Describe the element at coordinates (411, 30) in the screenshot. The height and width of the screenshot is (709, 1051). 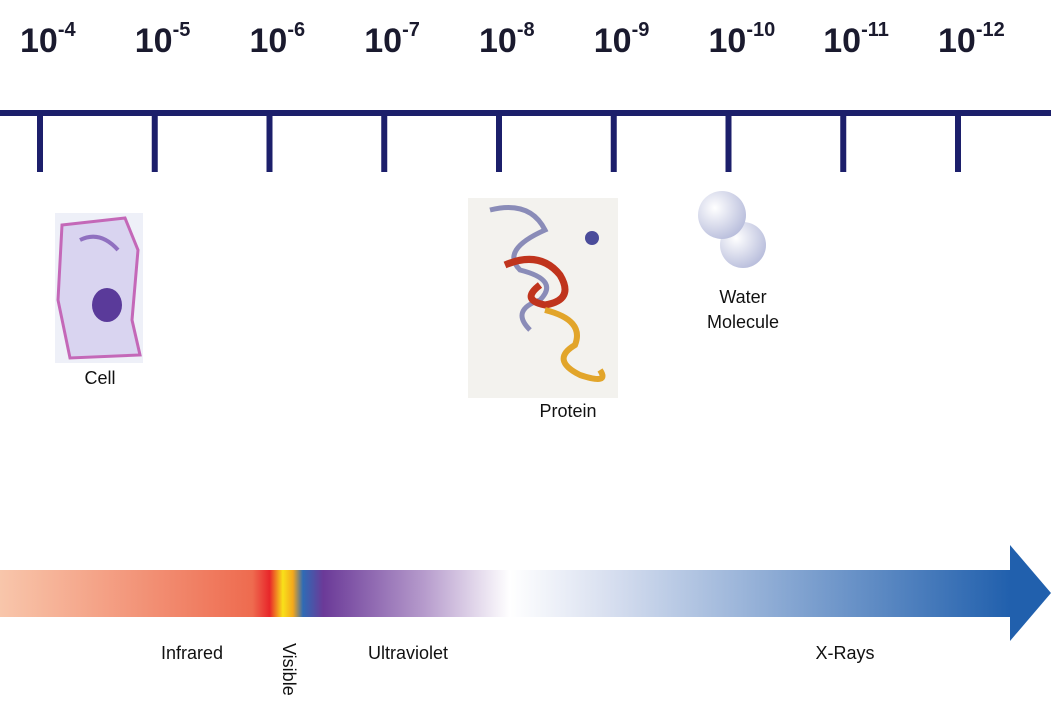
I see `scale-exponent: -7` at that location.